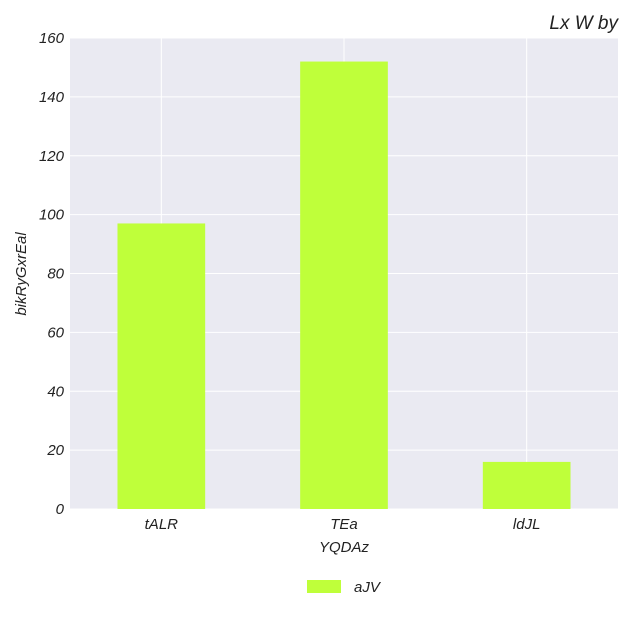 The image size is (632, 632). Describe the element at coordinates (324, 586) in the screenshot. I see `legend-swatch` at that location.